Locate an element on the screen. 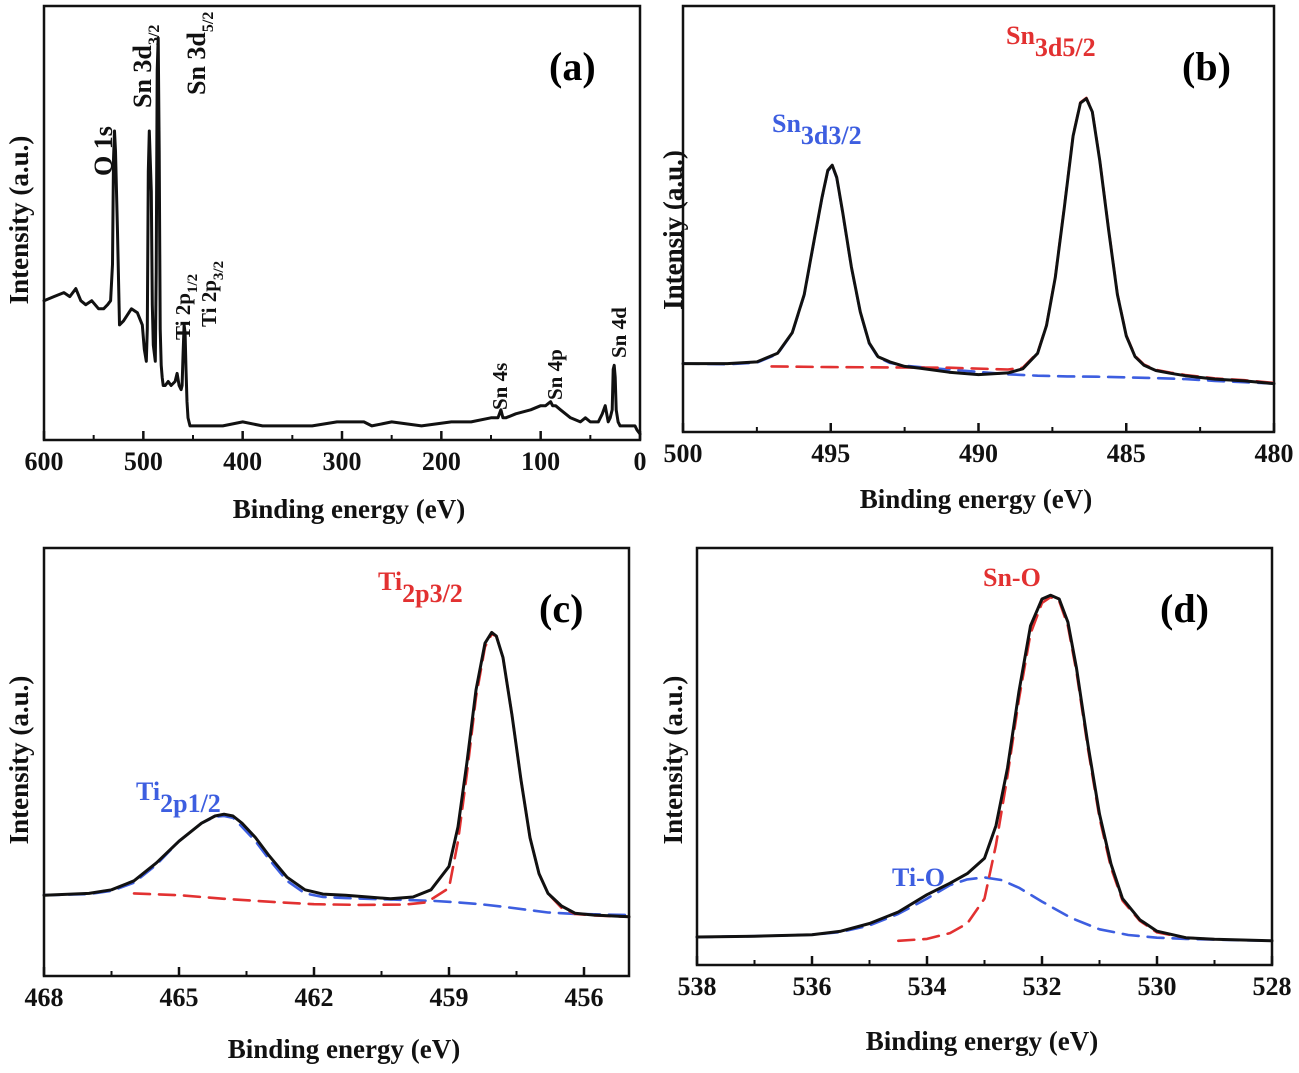 The width and height of the screenshot is (1299, 1073). annot-ti2p32-c-main: Ti is located at coordinates (390, 581).